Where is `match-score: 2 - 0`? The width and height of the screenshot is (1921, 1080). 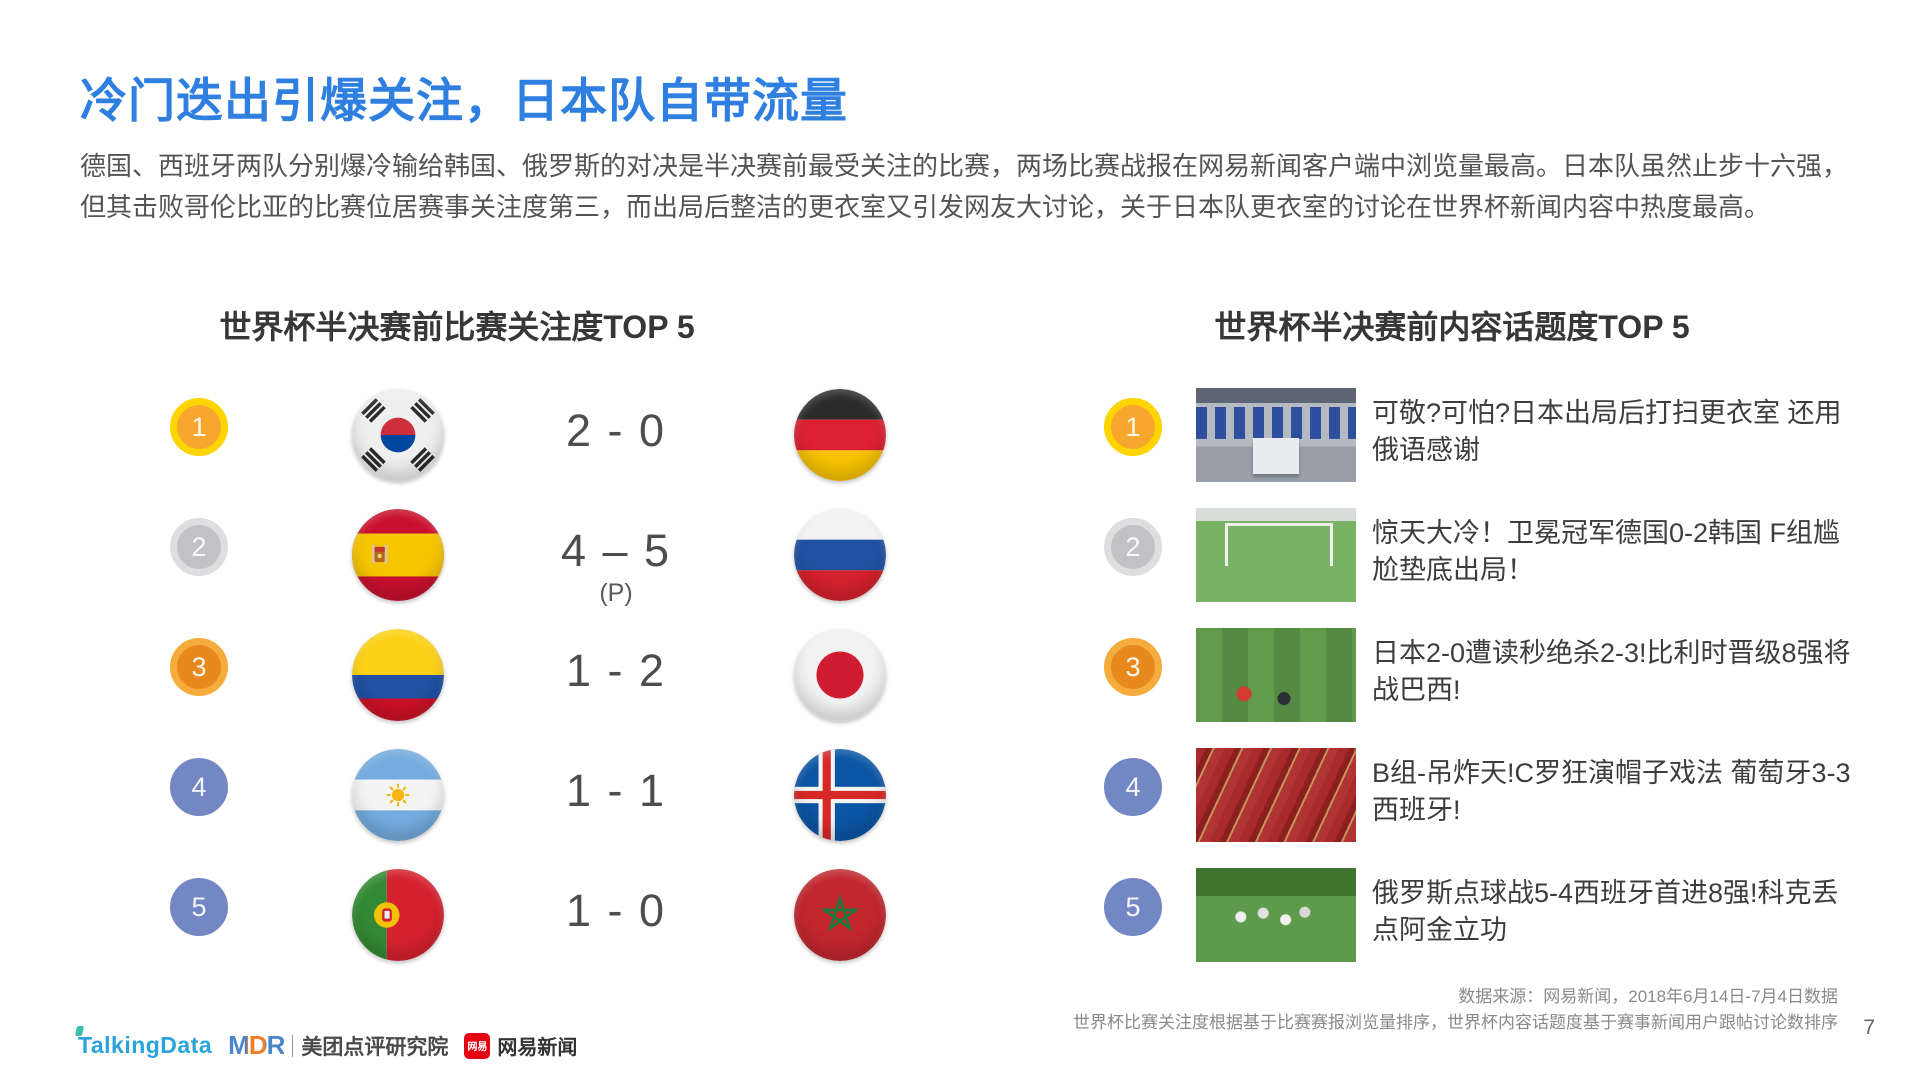
match-score: 2 - 0 is located at coordinates (616, 430).